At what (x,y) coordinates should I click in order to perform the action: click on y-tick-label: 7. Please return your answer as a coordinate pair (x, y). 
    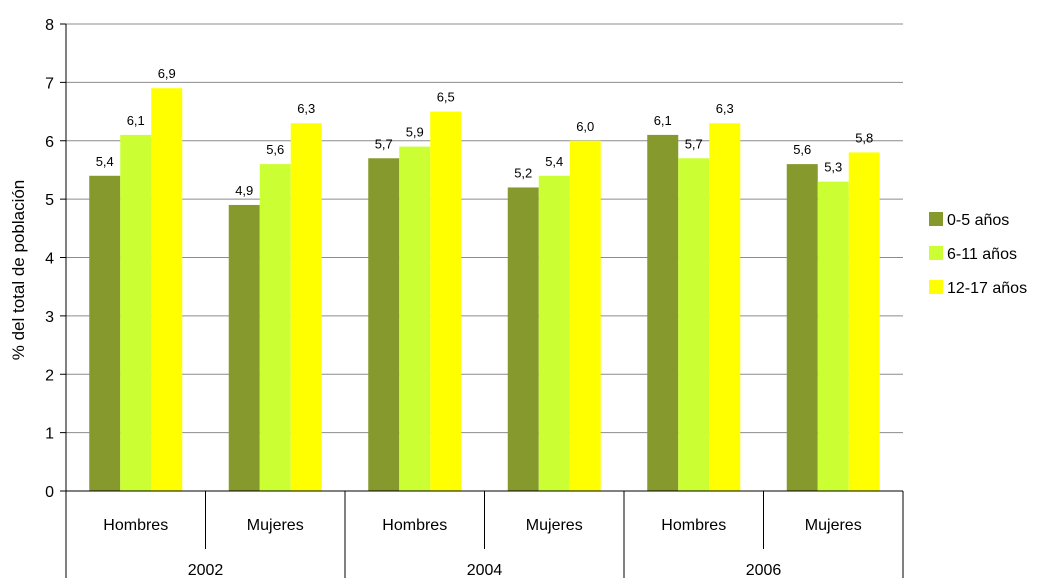
    Looking at the image, I should click on (49, 83).